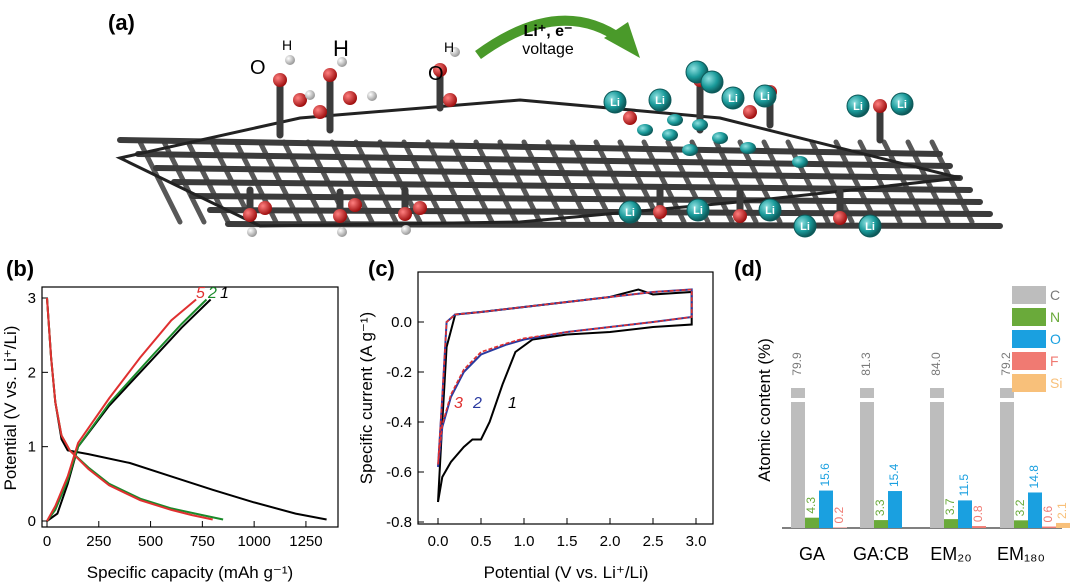 The height and width of the screenshot is (585, 1080). What do you see at coordinates (481, 541) in the screenshot?
I see `x-tick-label: 0.5` at bounding box center [481, 541].